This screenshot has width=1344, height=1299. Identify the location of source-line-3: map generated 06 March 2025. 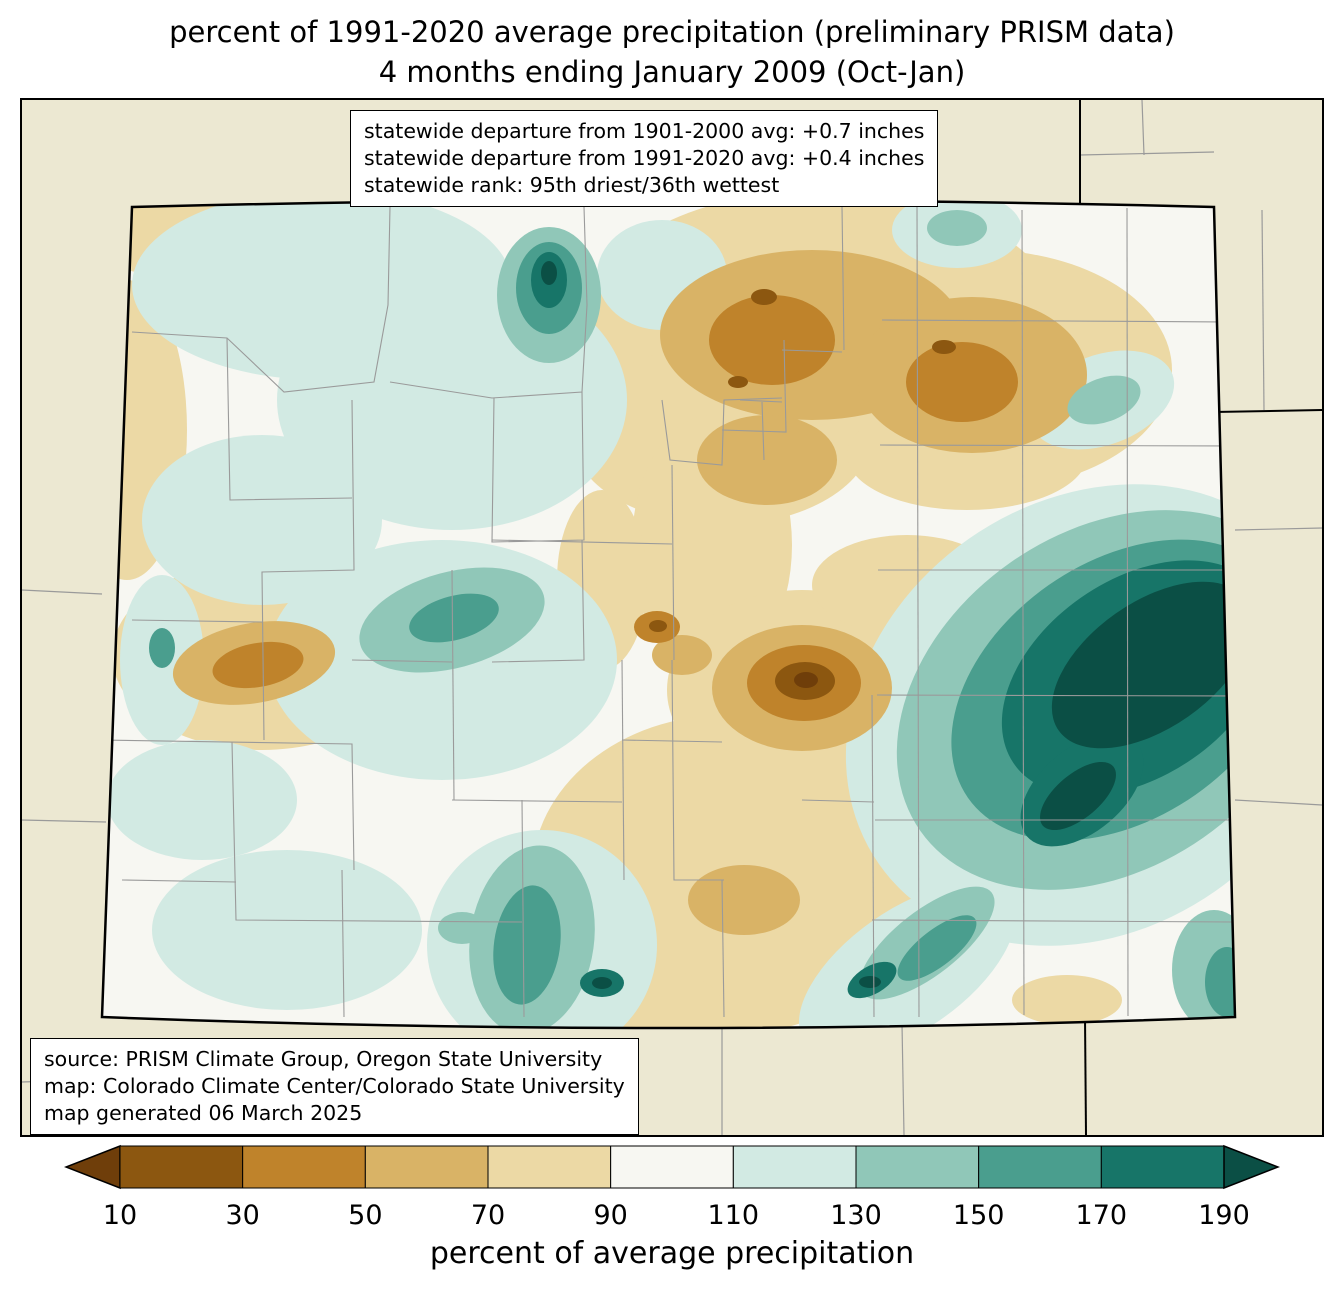
(203, 1113).